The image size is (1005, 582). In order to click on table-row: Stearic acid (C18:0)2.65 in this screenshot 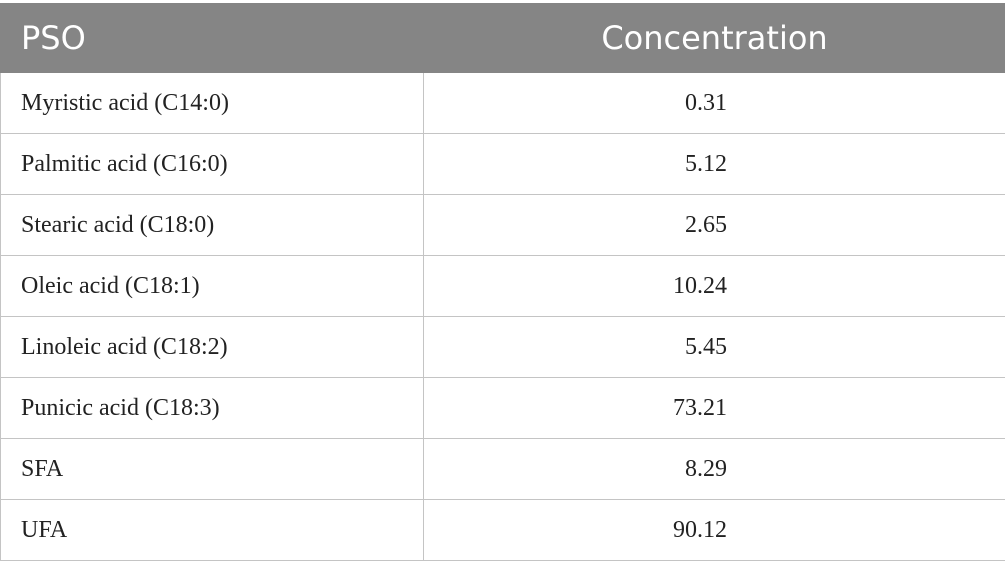, I will do `click(503, 225)`.